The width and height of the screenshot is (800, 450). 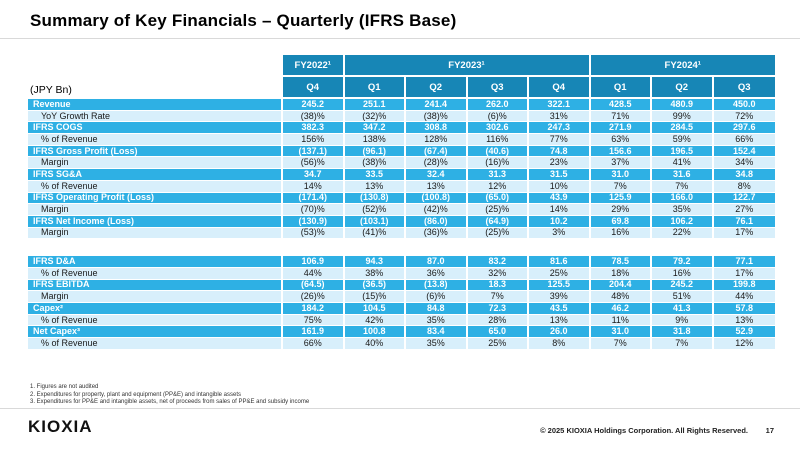 What do you see at coordinates (155, 221) in the screenshot?
I see `metric-label: IFRS Net Income (Loss)` at bounding box center [155, 221].